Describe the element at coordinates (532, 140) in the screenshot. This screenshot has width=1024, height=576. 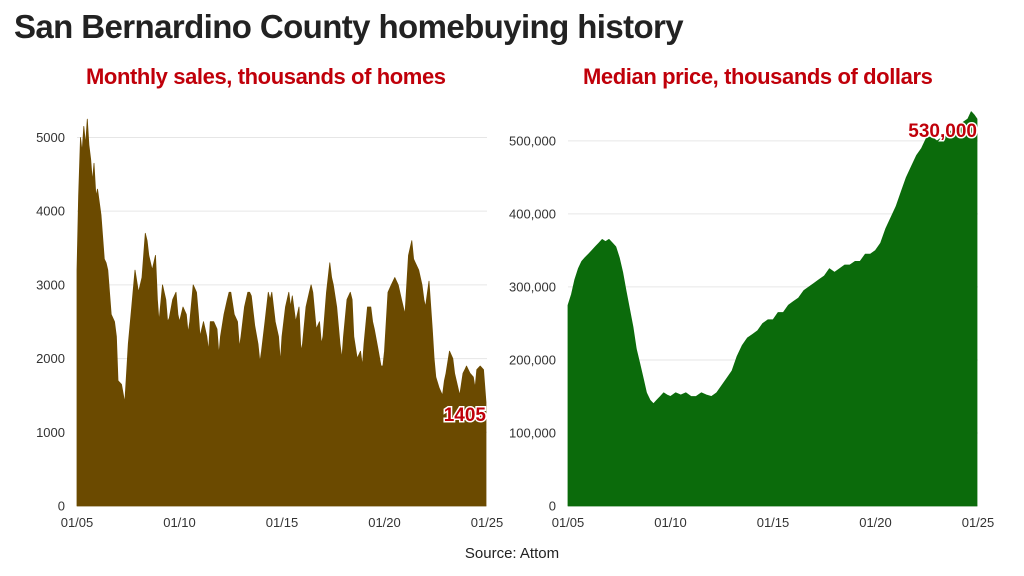
I see `price-ytick-label: 500,000` at that location.